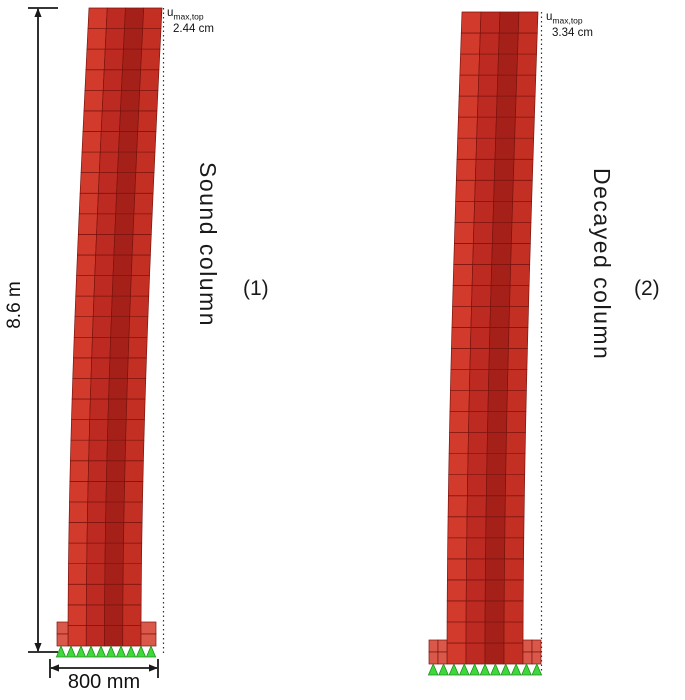 Image resolution: width=685 pixels, height=700 pixels. I want to click on height-dimension-label: 8.6 m, so click(14, 305).